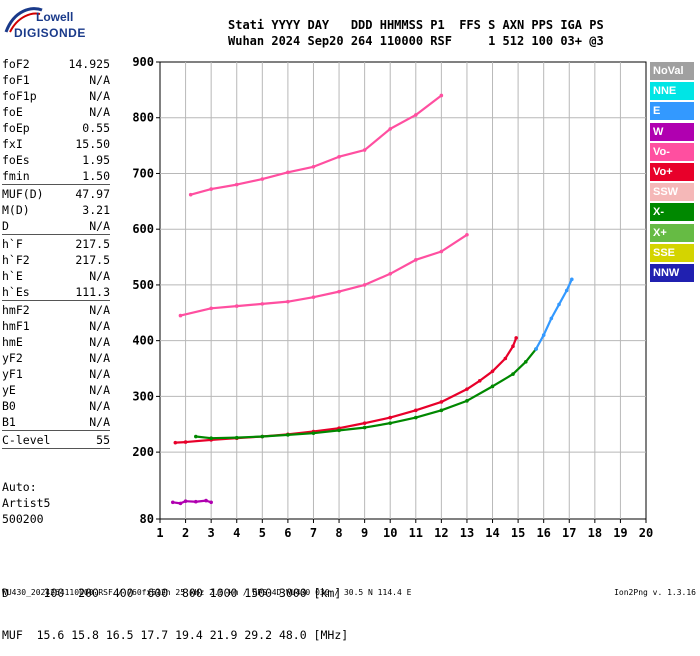 This screenshot has width=700, height=656. I want to click on legend-item: SSW, so click(672, 192).